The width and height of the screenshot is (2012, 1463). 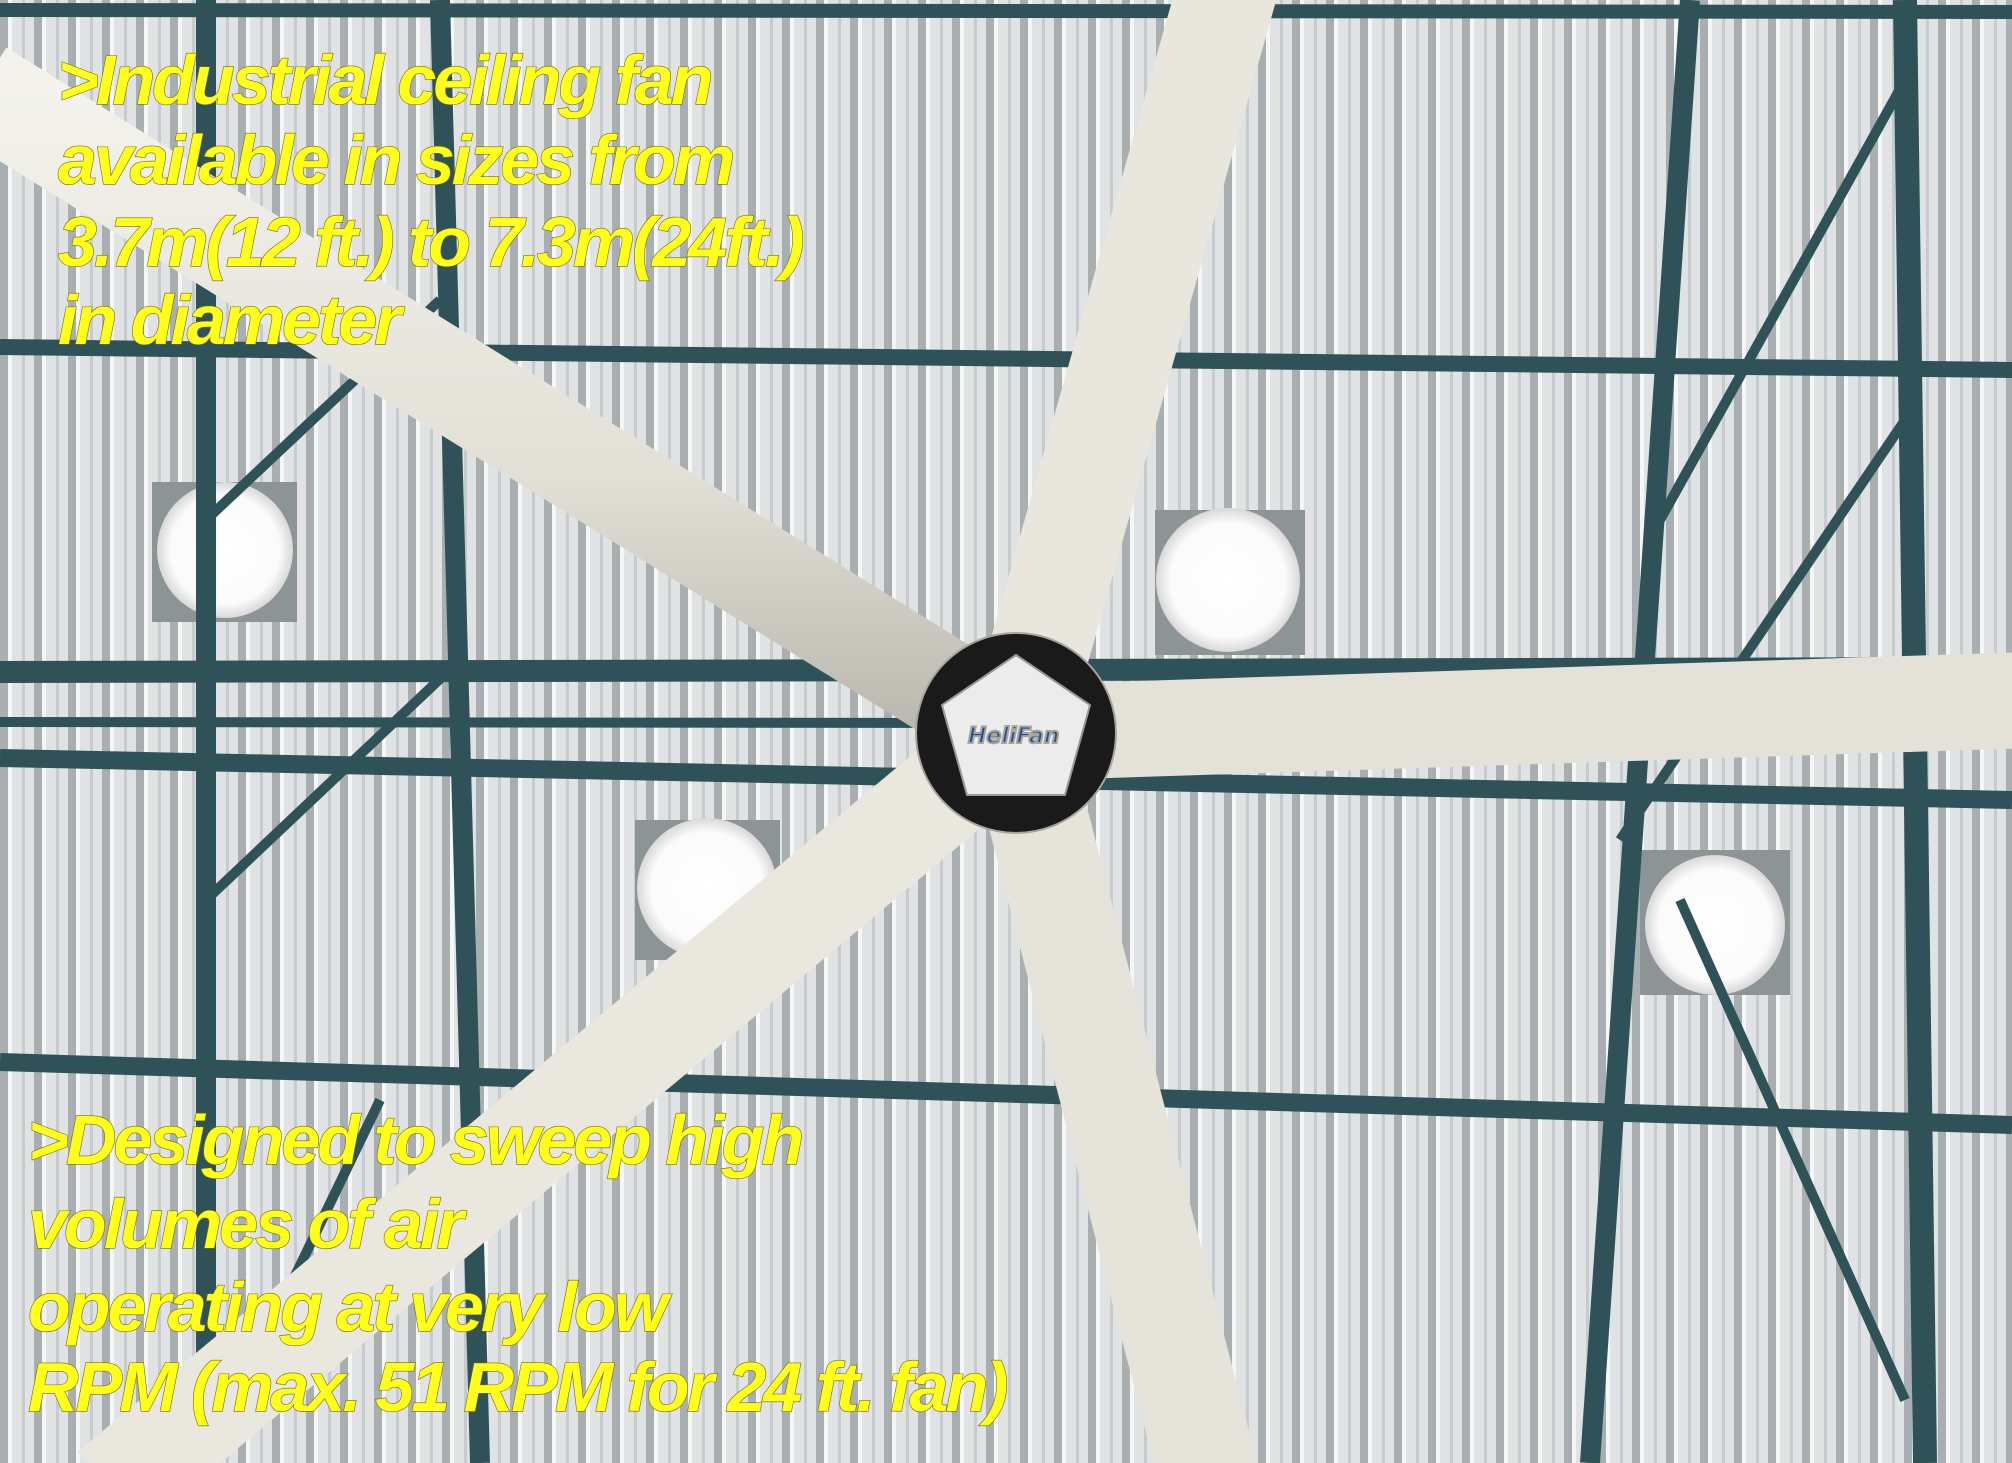 I want to click on caption-line: volumes of air, so click(x=247, y=1224).